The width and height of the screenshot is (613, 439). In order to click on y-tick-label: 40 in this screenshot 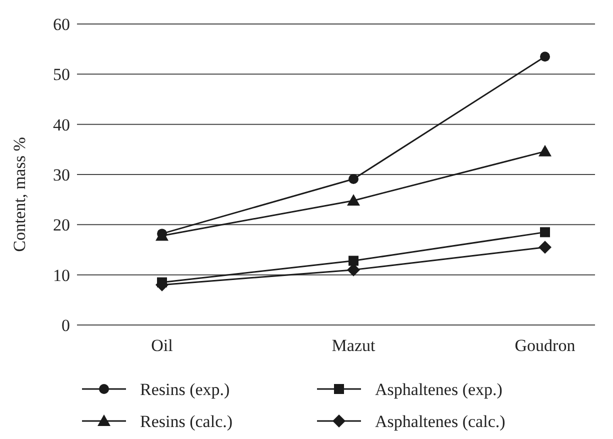, I will do `click(61, 124)`.